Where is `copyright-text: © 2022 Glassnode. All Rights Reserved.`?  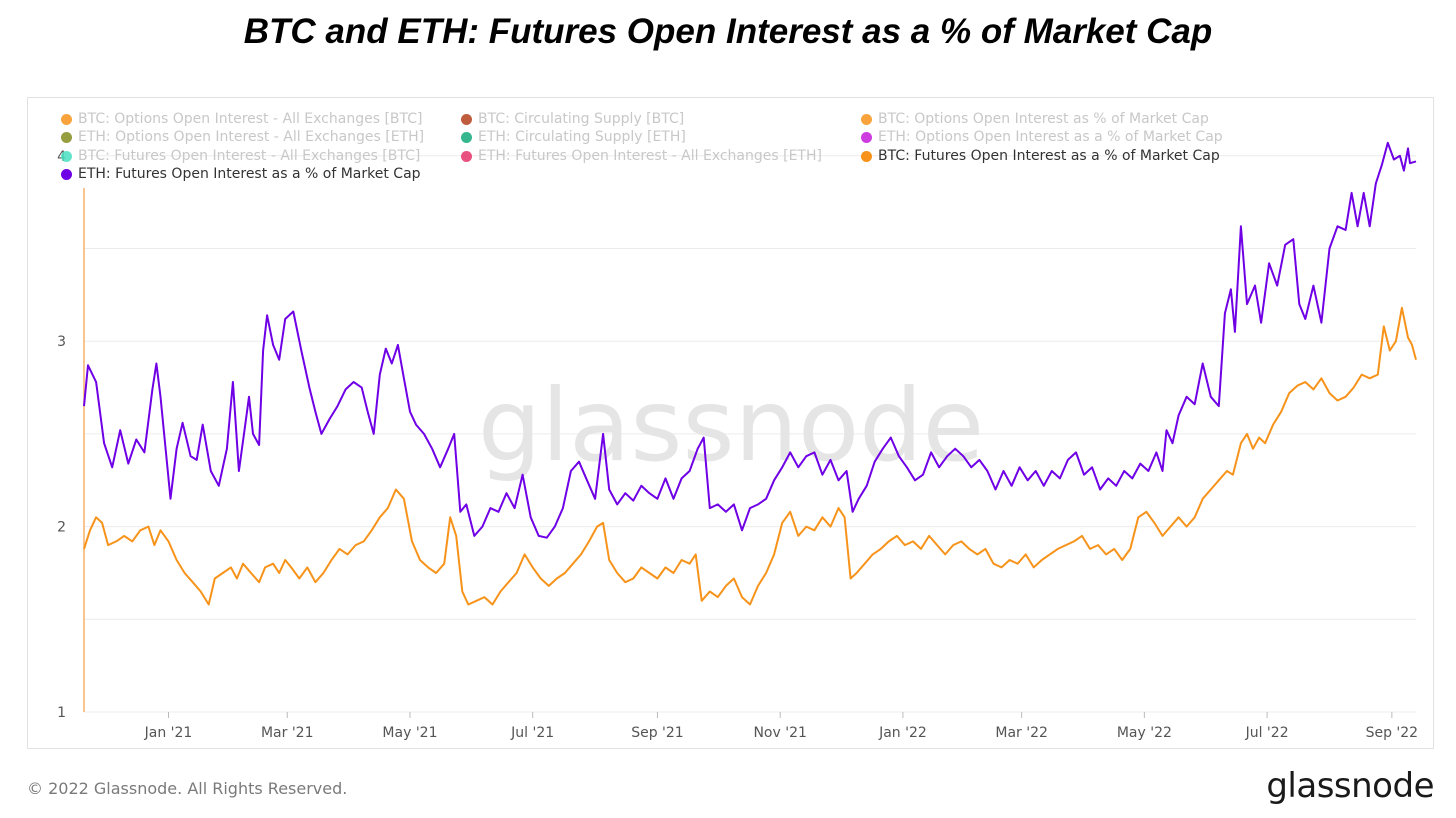 copyright-text: © 2022 Glassnode. All Rights Reserved. is located at coordinates (187, 788).